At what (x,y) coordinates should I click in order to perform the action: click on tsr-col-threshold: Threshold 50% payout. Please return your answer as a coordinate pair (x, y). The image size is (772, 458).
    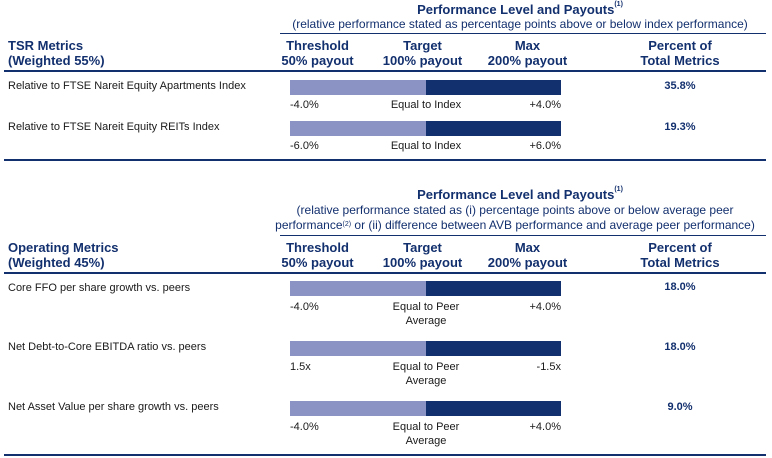
    Looking at the image, I should click on (317, 53).